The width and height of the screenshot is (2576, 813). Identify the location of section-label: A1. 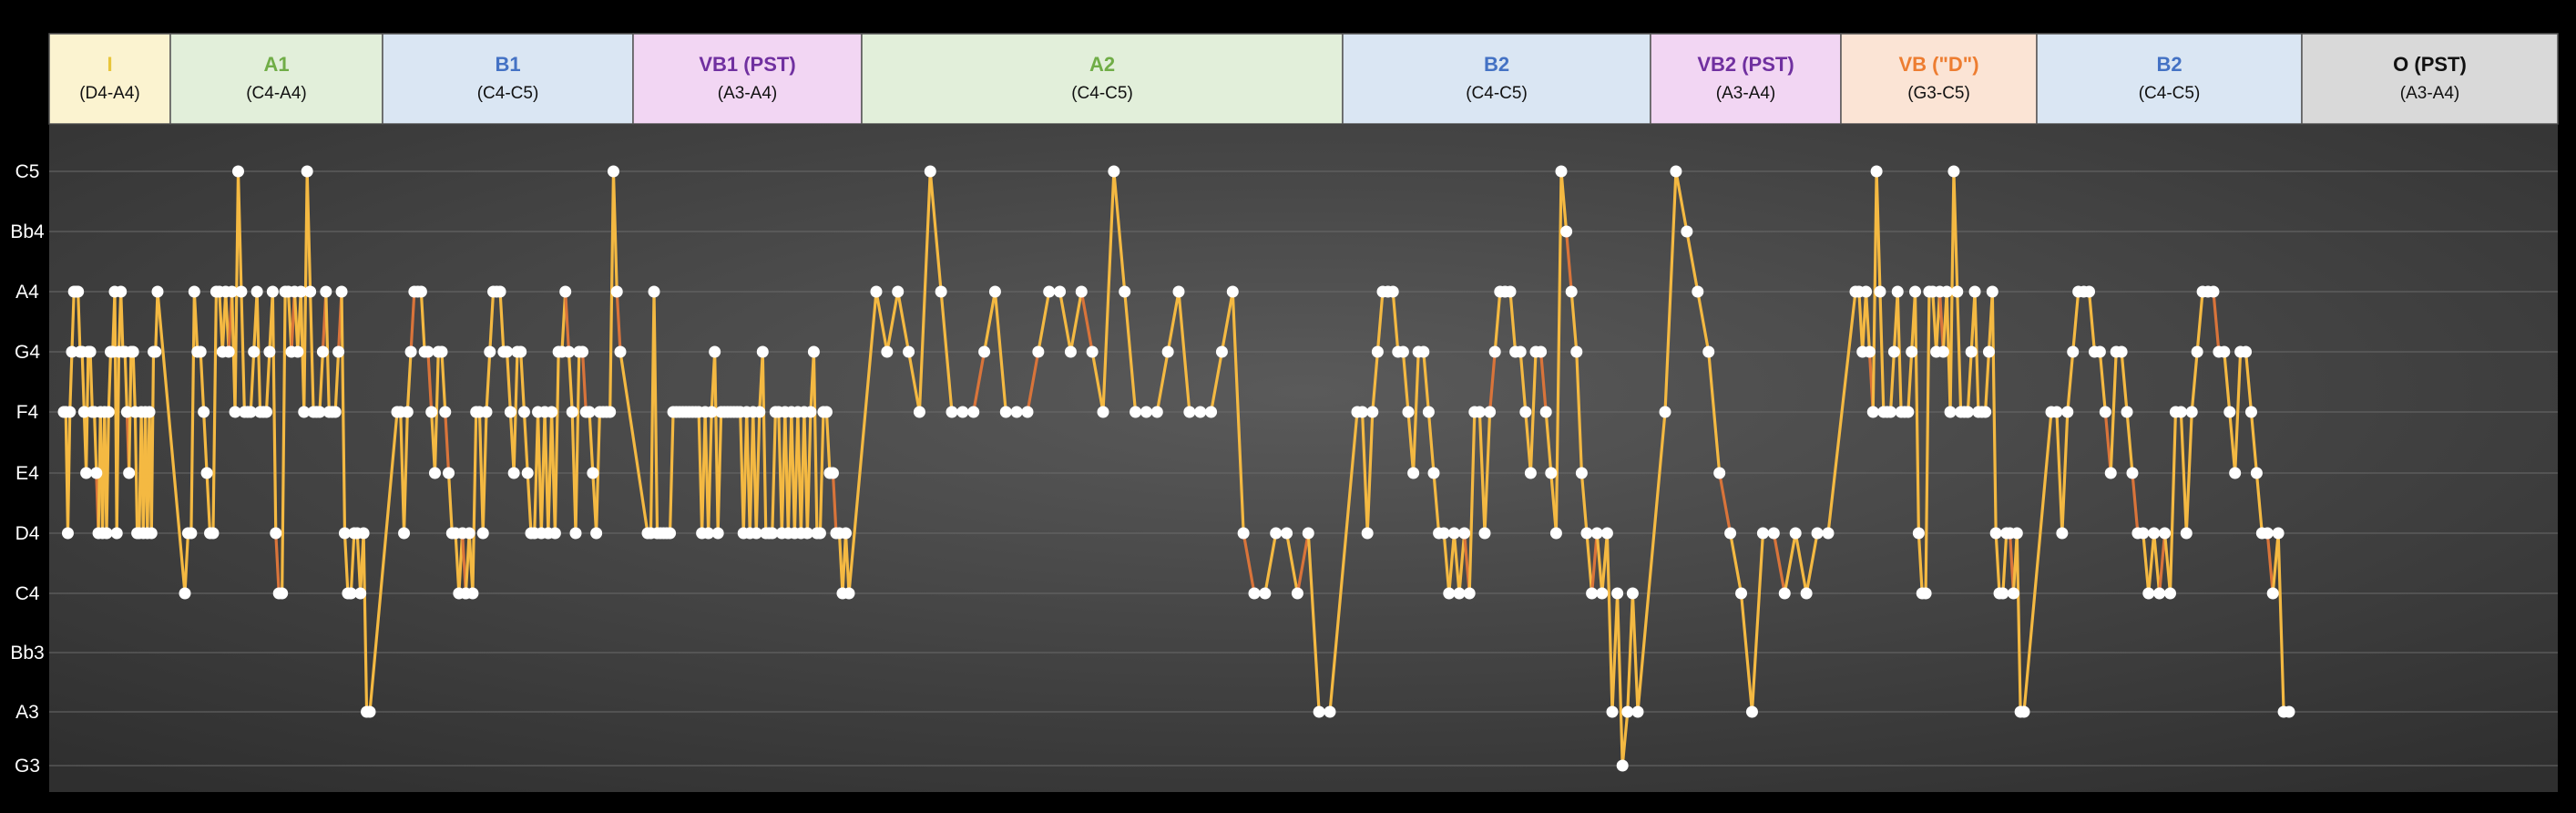
(276, 64).